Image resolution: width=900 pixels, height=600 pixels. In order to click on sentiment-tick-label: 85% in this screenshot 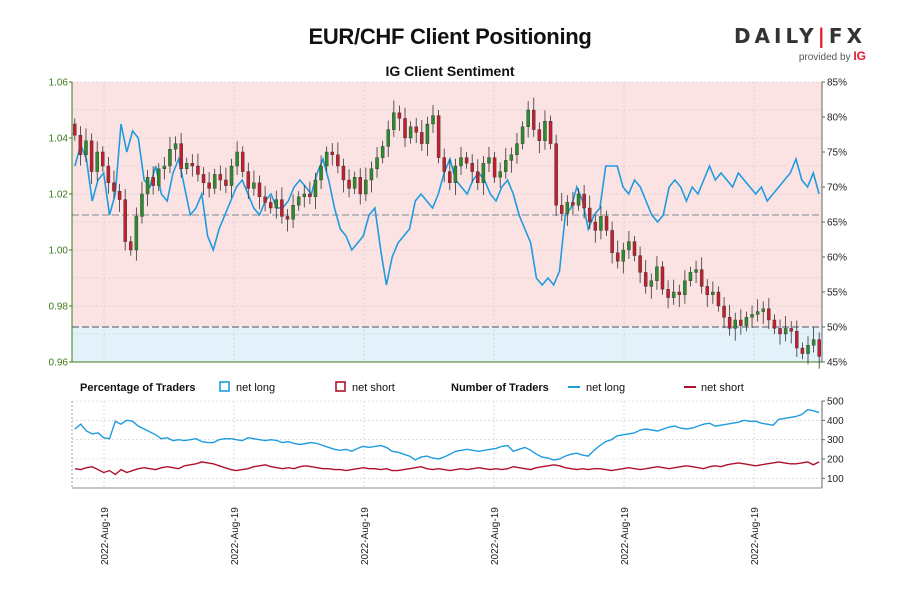, I will do `click(837, 83)`.